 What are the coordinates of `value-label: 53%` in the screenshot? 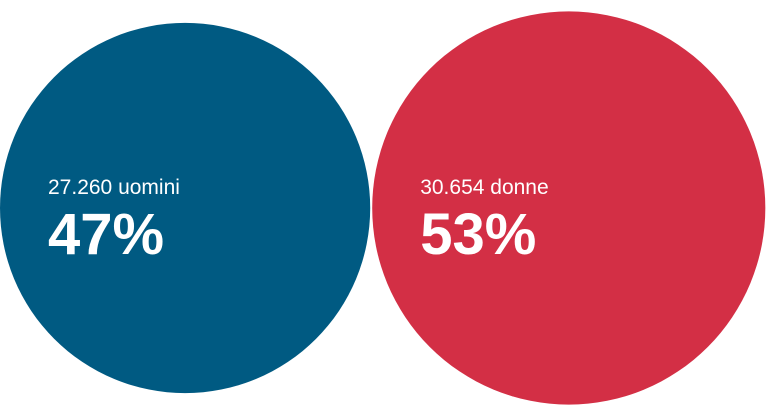 It's located at (478, 234).